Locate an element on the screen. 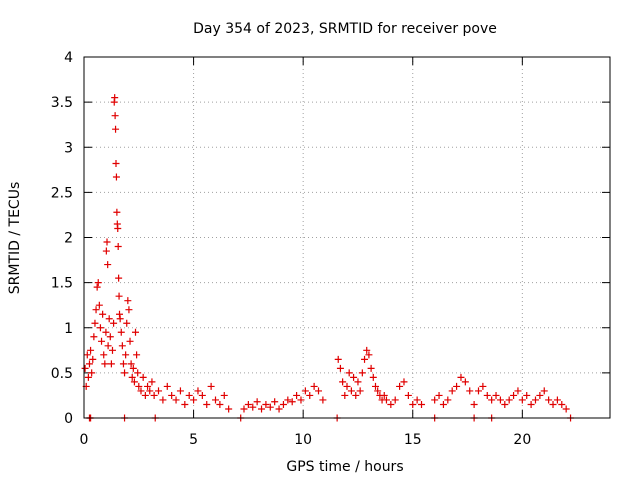 Image resolution: width=640 pixels, height=480 pixels. y-tick-label: 4 is located at coordinates (68, 58).